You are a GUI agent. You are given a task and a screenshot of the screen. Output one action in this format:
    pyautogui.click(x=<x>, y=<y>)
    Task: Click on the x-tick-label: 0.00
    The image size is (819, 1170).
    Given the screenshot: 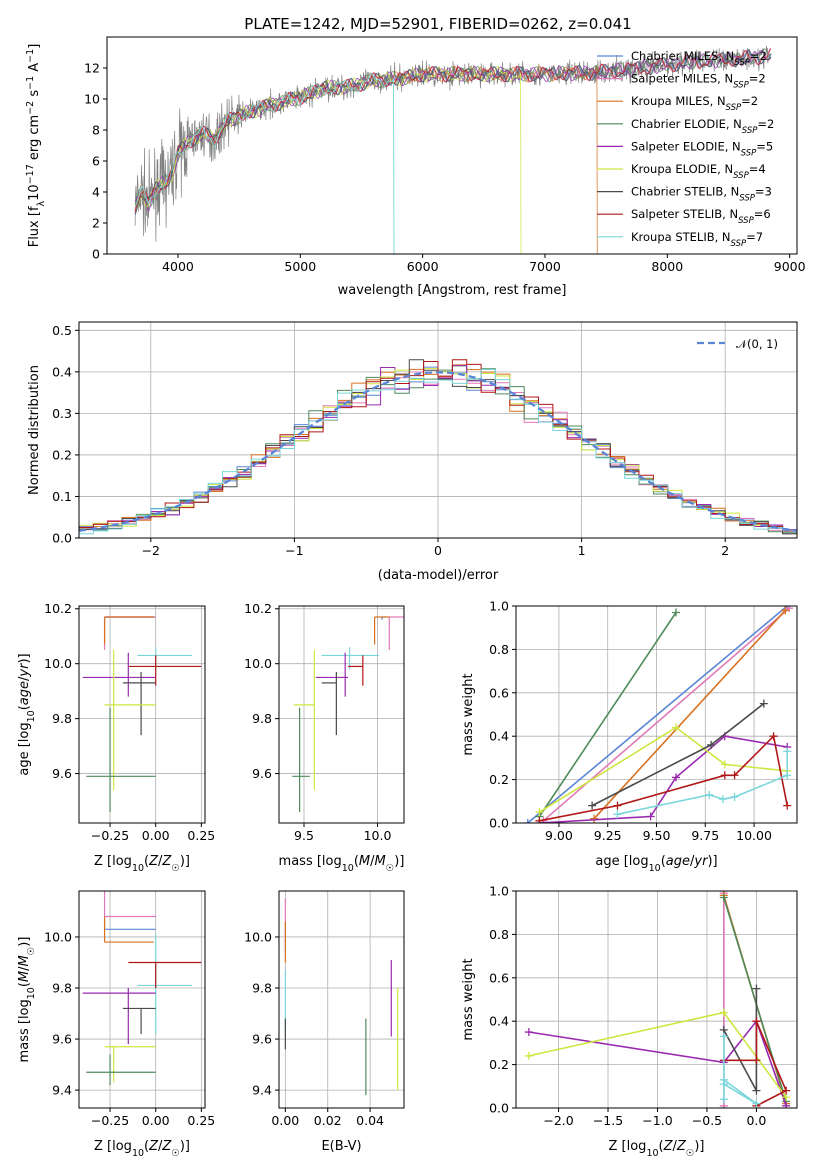 What is the action you would take?
    pyautogui.click(x=285, y=1120)
    